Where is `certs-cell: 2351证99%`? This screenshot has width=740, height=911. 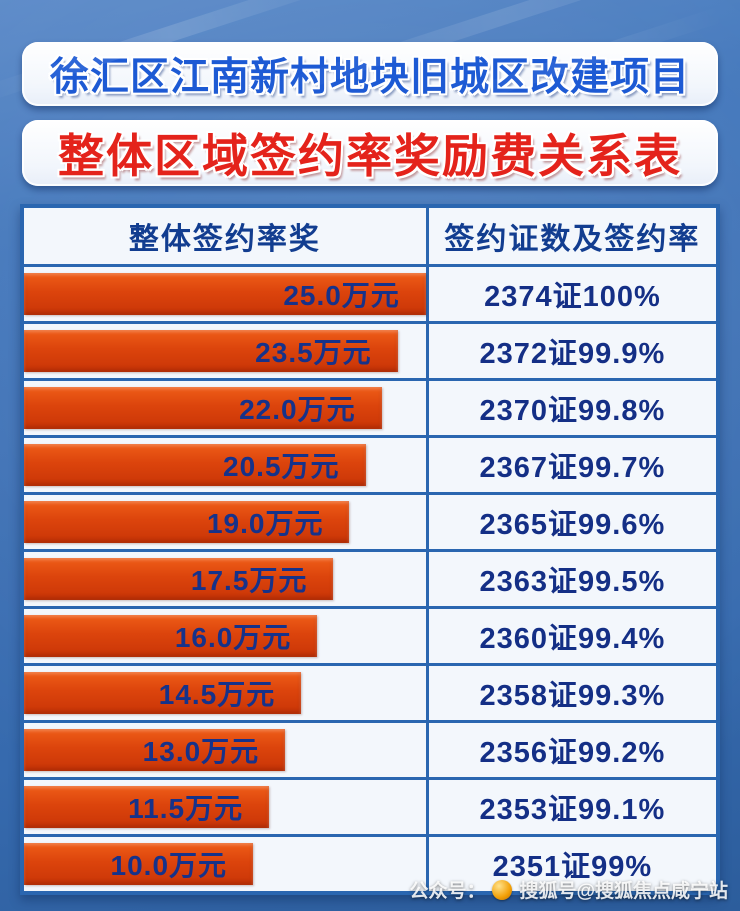
certs-cell: 2351证99% is located at coordinates (572, 864).